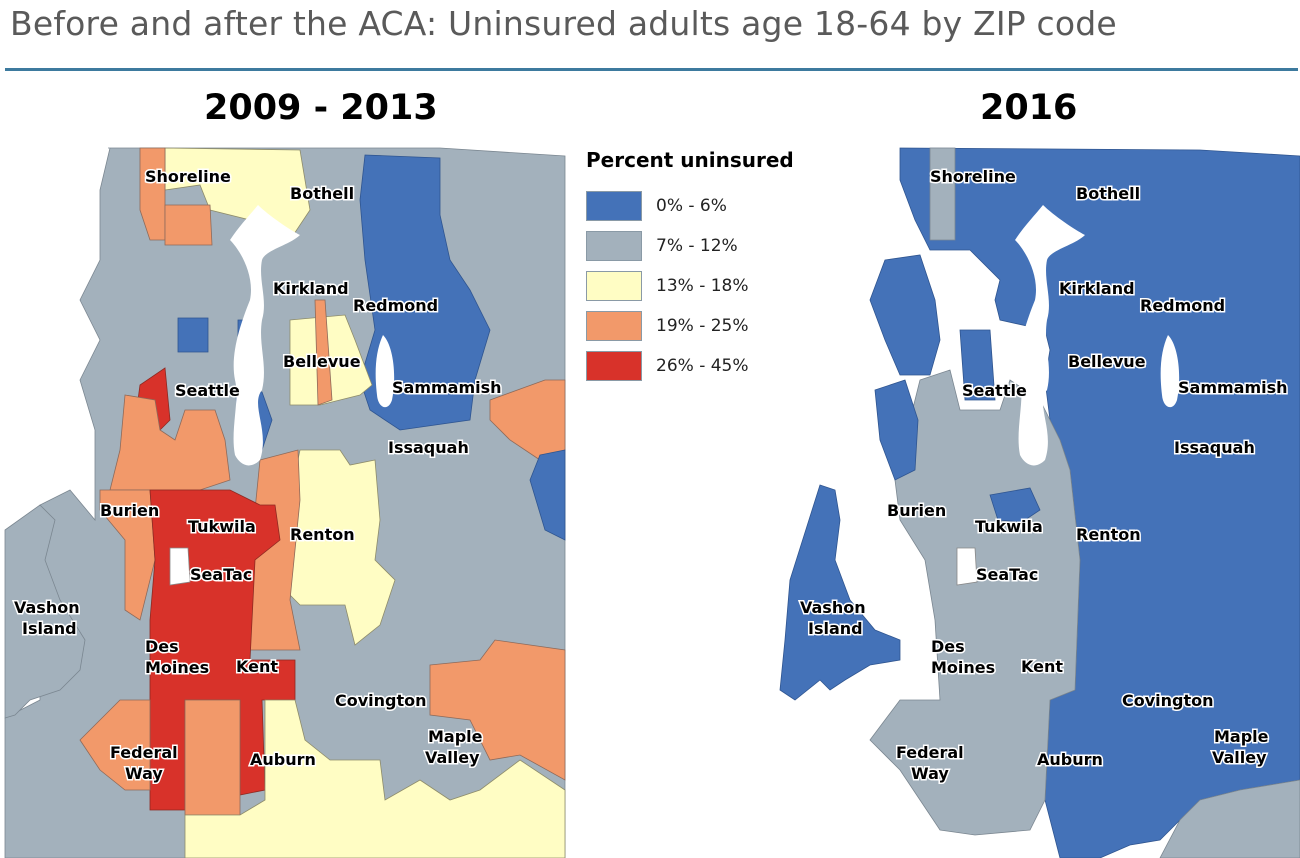 Image resolution: width=1300 pixels, height=858 pixels. I want to click on legend-item: 7% - 12%, so click(690, 246).